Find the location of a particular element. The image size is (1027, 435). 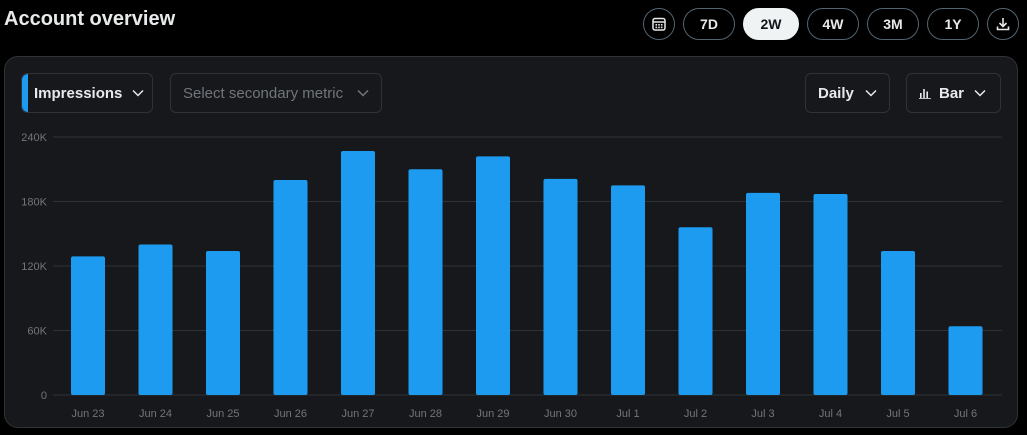

range-4w-button: 4W is located at coordinates (833, 24).